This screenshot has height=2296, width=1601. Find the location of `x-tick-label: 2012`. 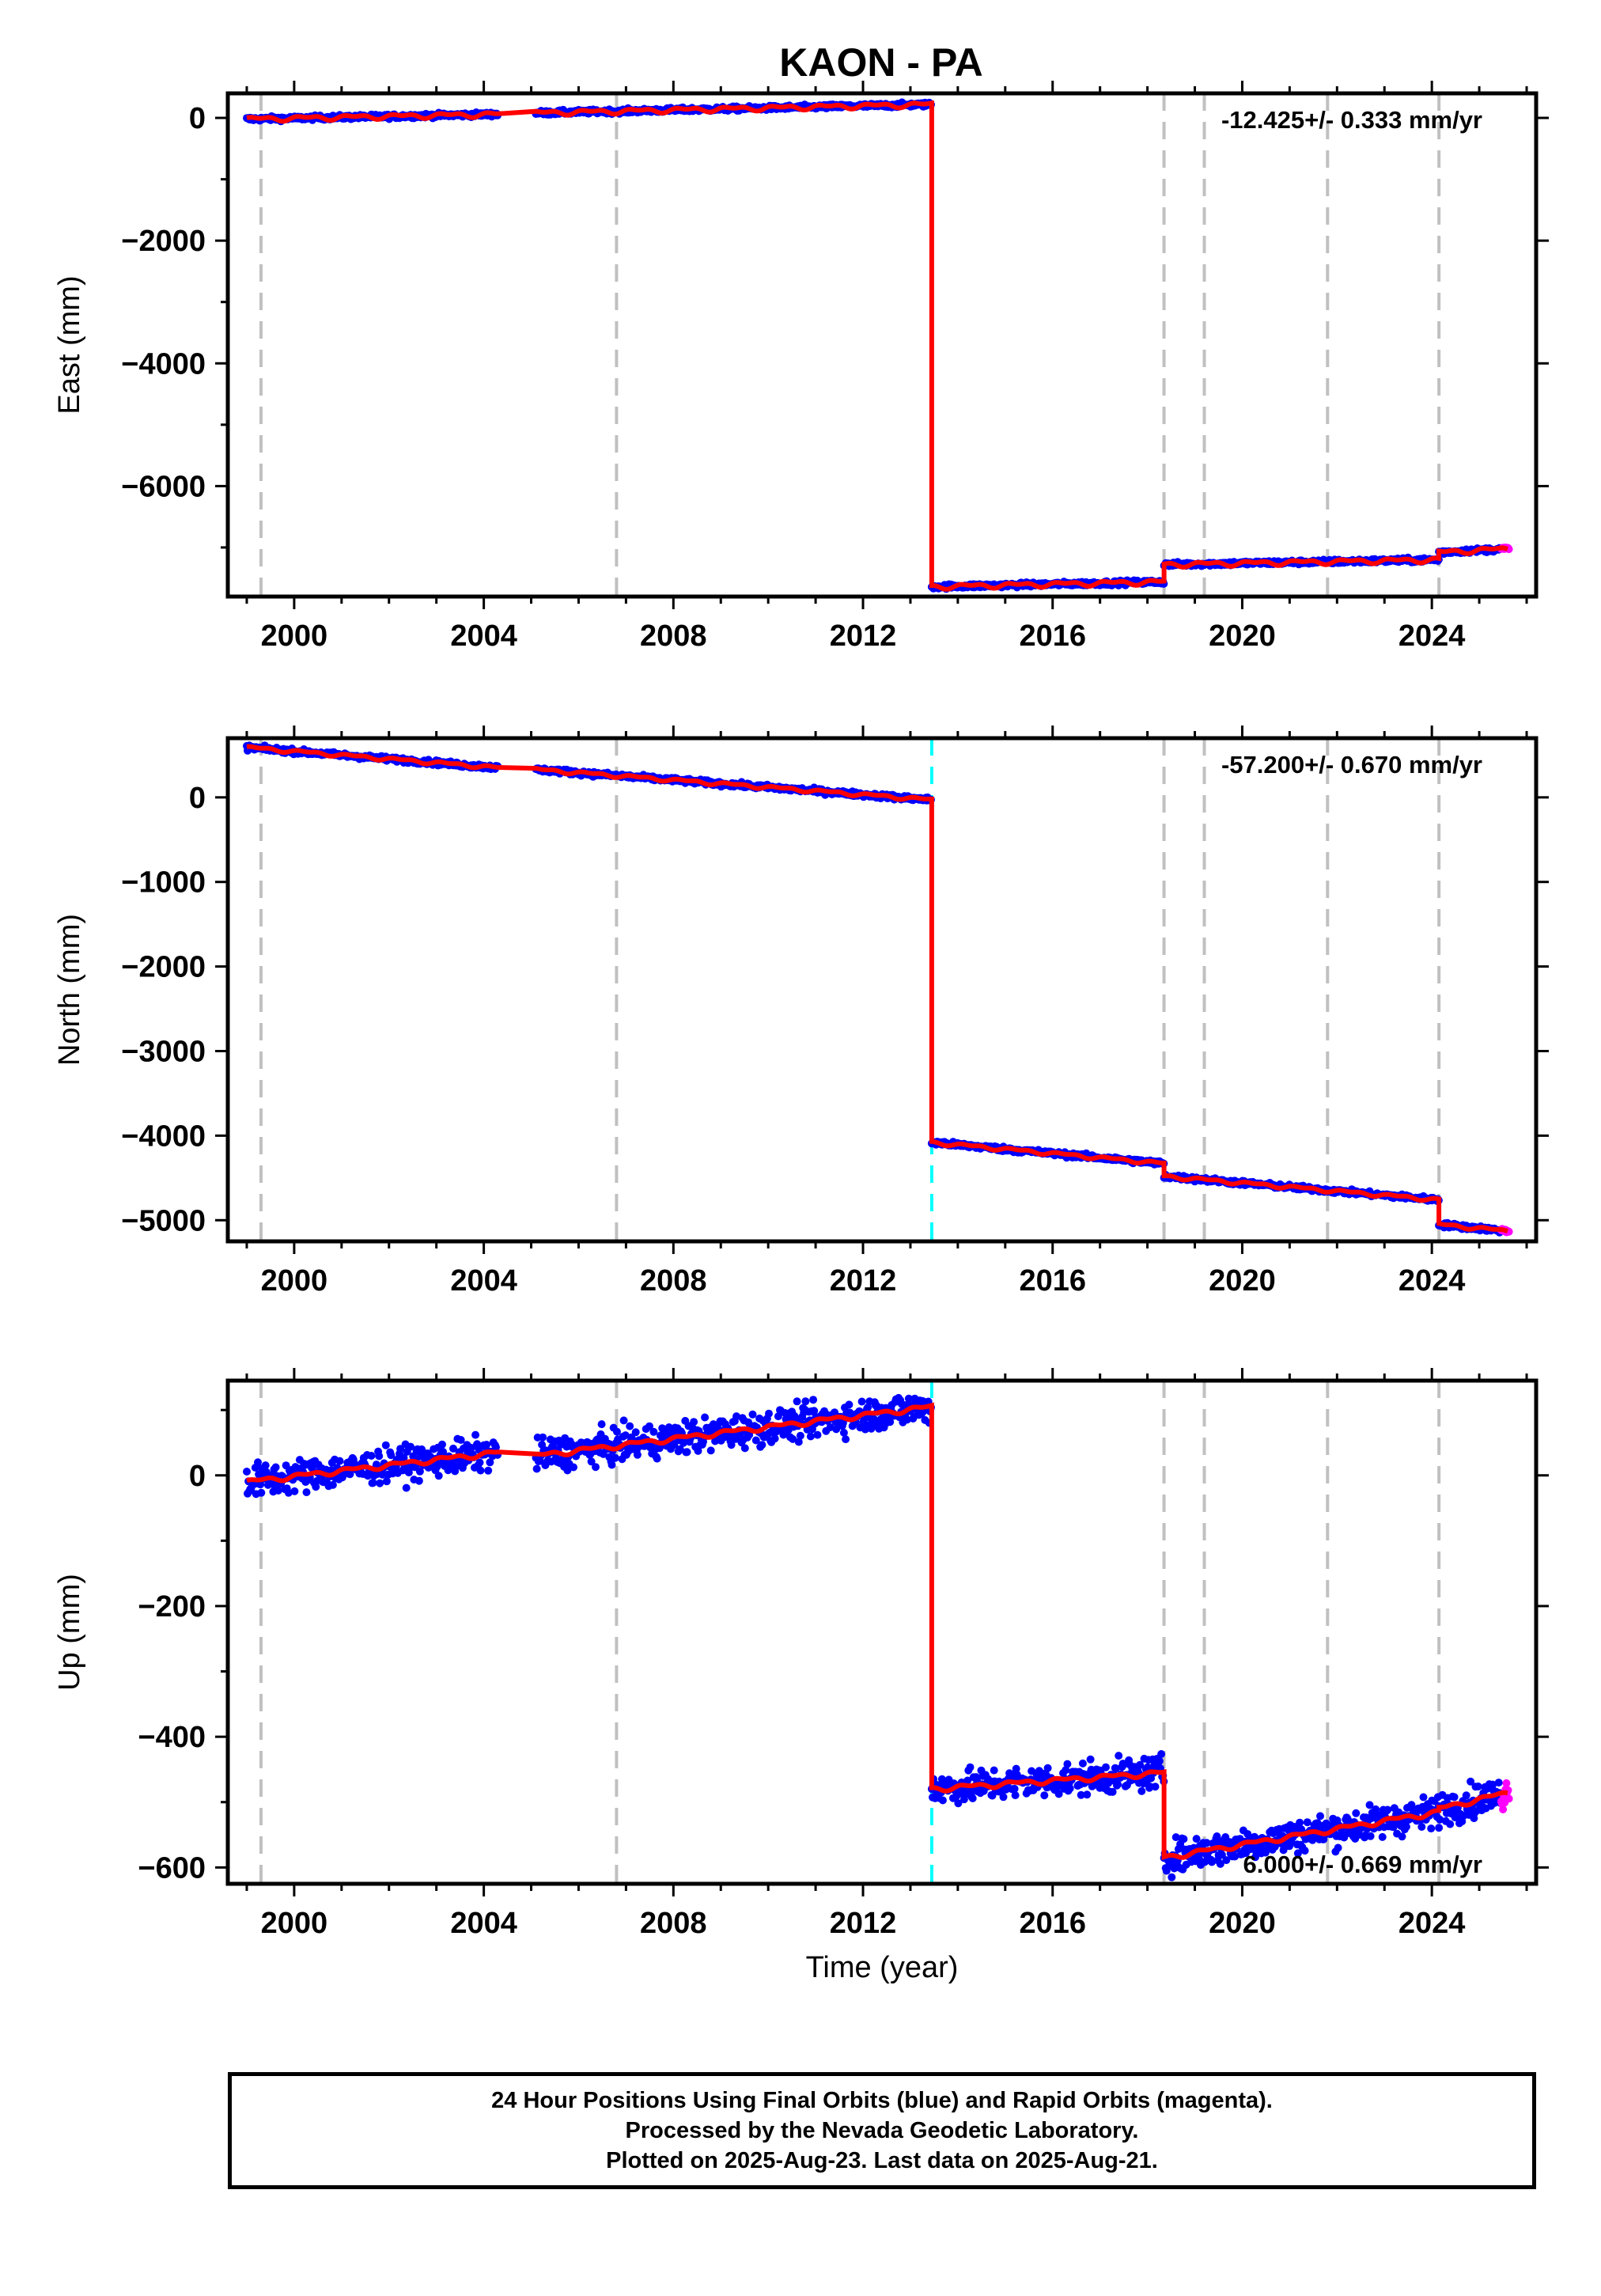

x-tick-label: 2012 is located at coordinates (863, 636).